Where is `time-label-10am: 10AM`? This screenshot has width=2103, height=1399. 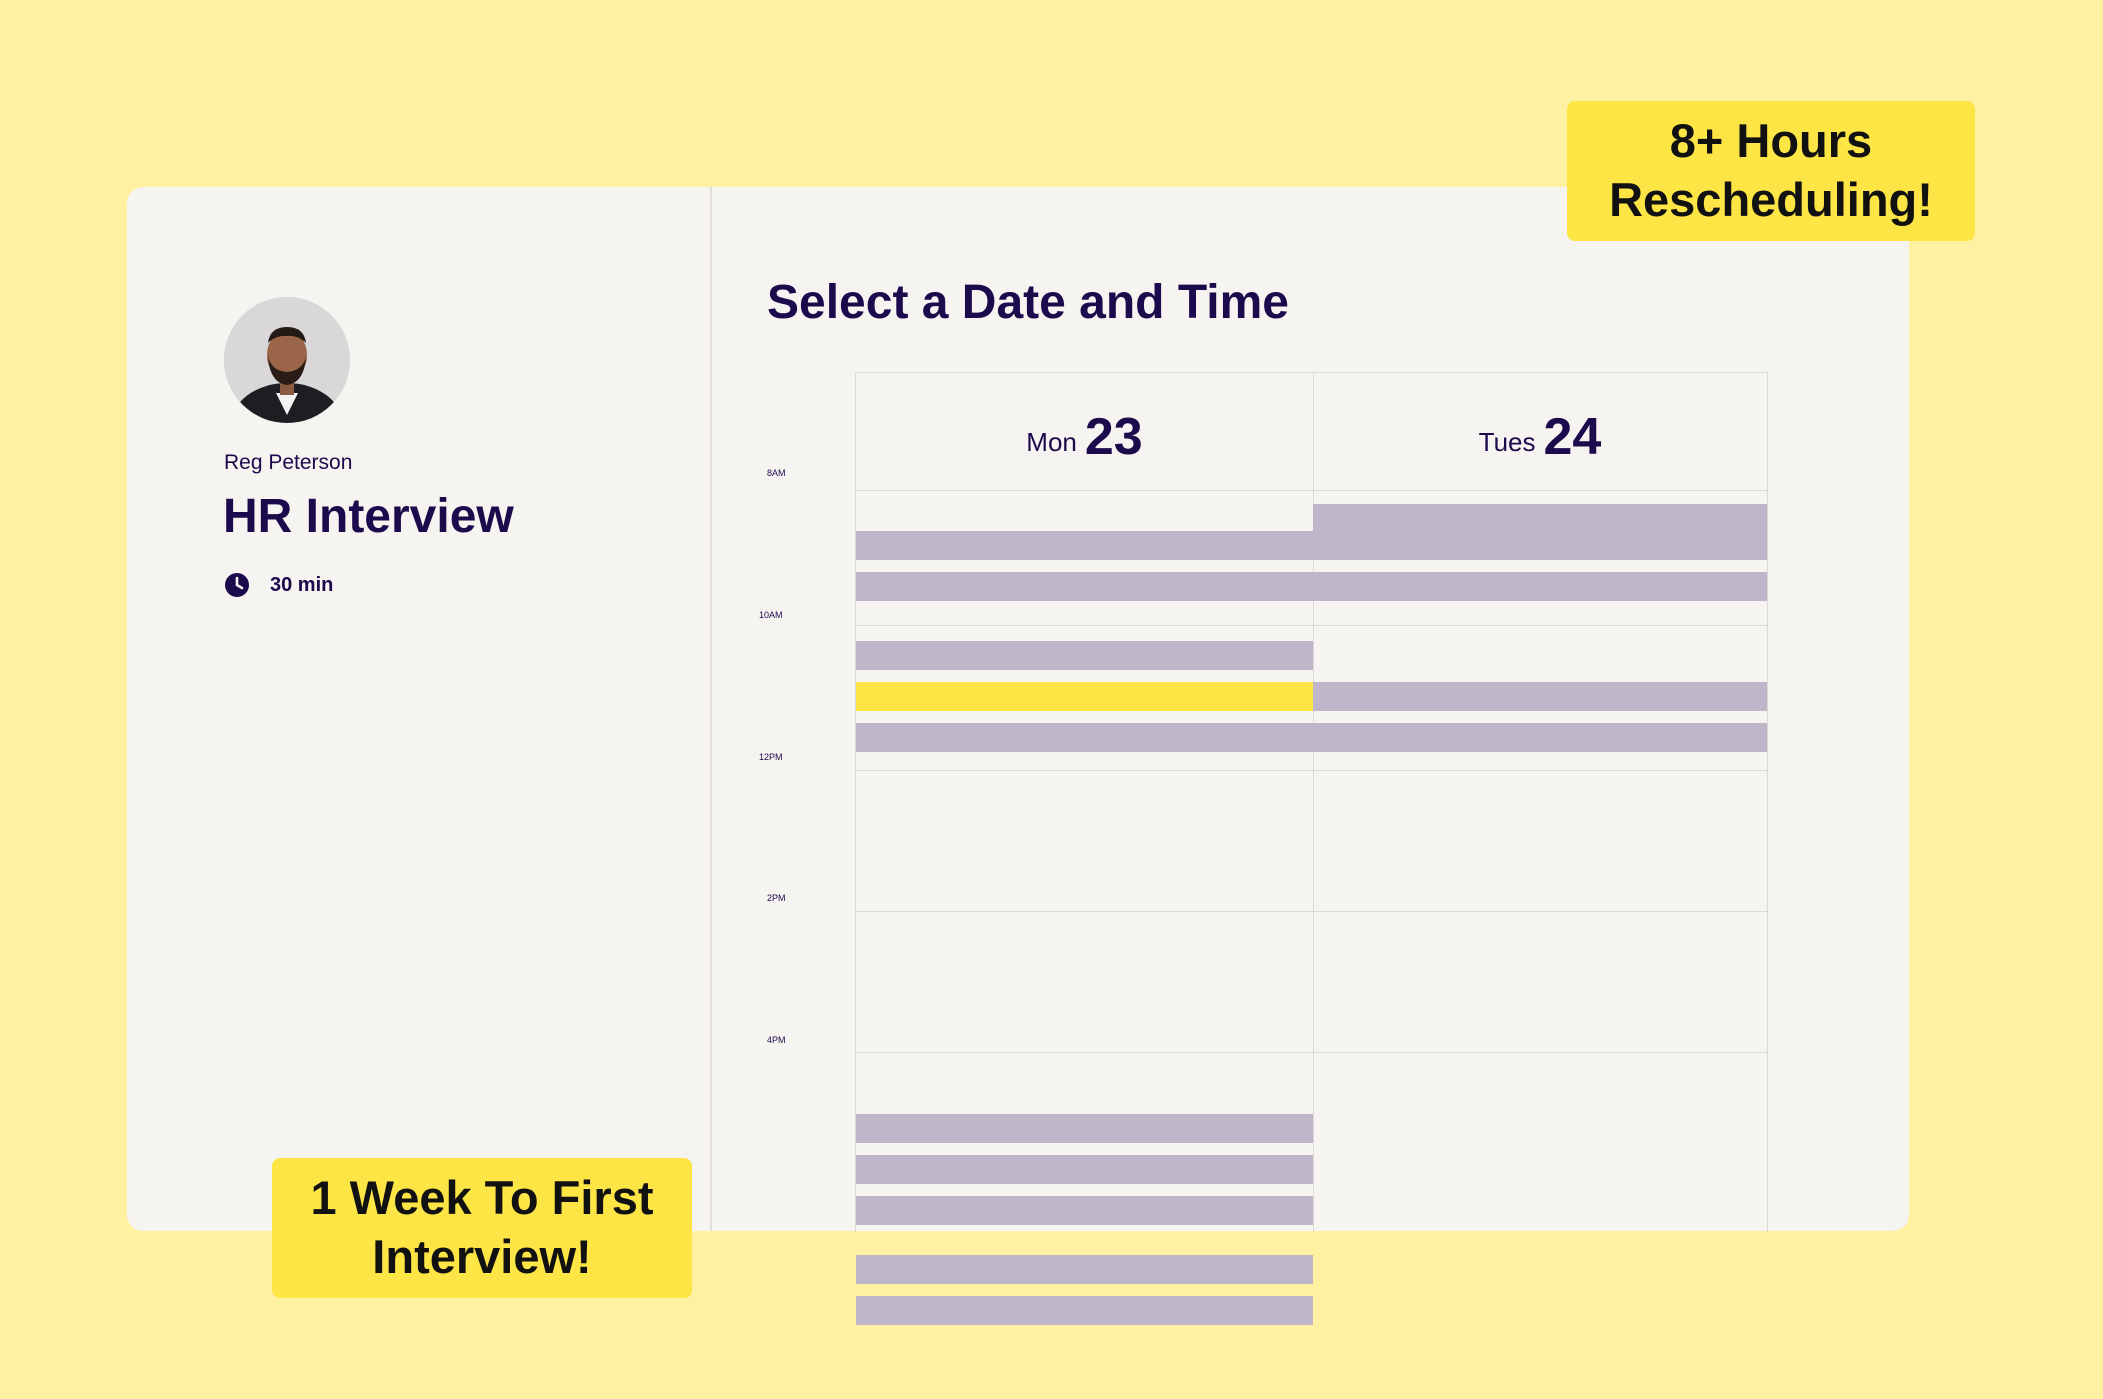 time-label-10am: 10AM is located at coordinates (771, 615).